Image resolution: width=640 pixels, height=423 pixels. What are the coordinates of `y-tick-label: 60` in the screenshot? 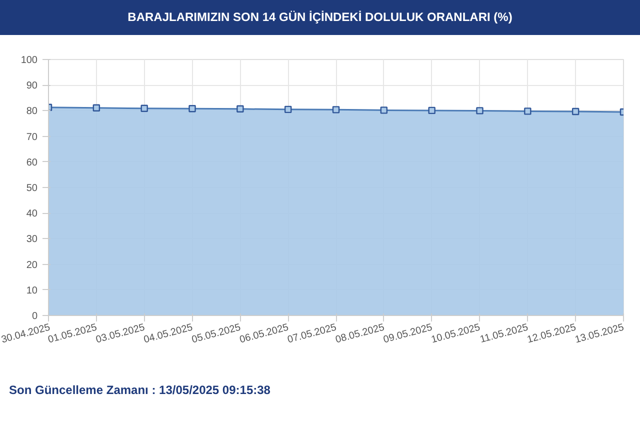 It's located at (32, 162).